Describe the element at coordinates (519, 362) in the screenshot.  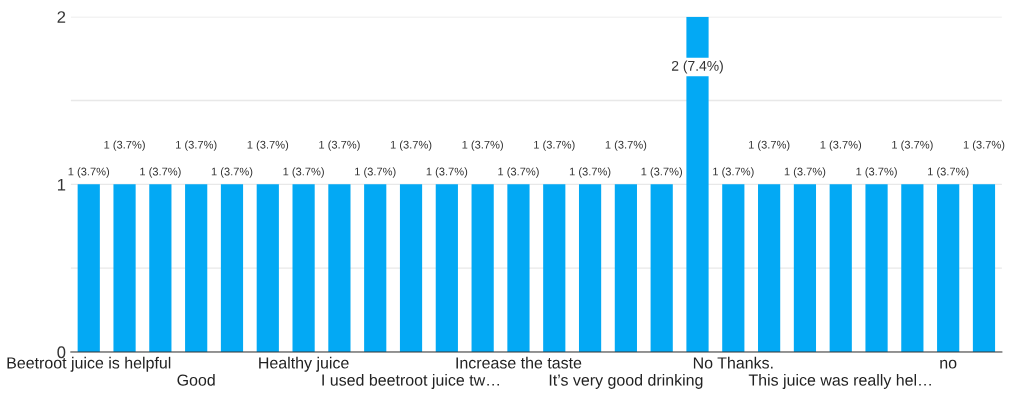
I see `x-tick-label: Increase the taste` at that location.